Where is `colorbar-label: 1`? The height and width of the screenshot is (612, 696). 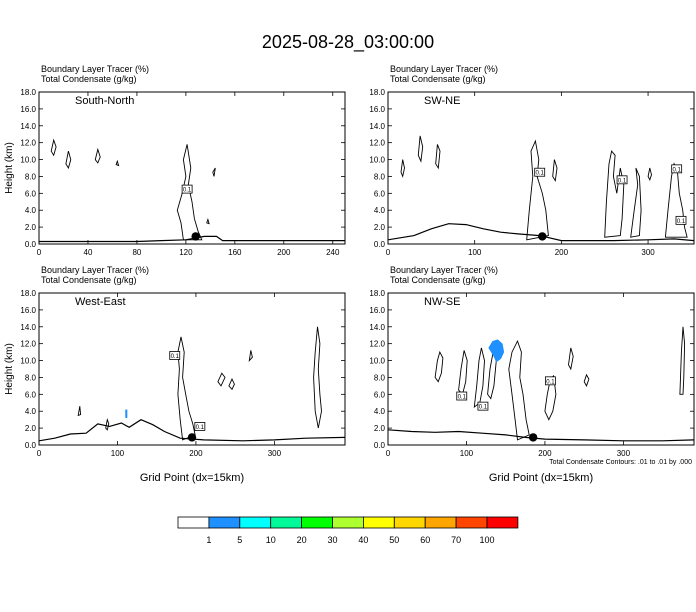
colorbar-label: 1 is located at coordinates (208, 540).